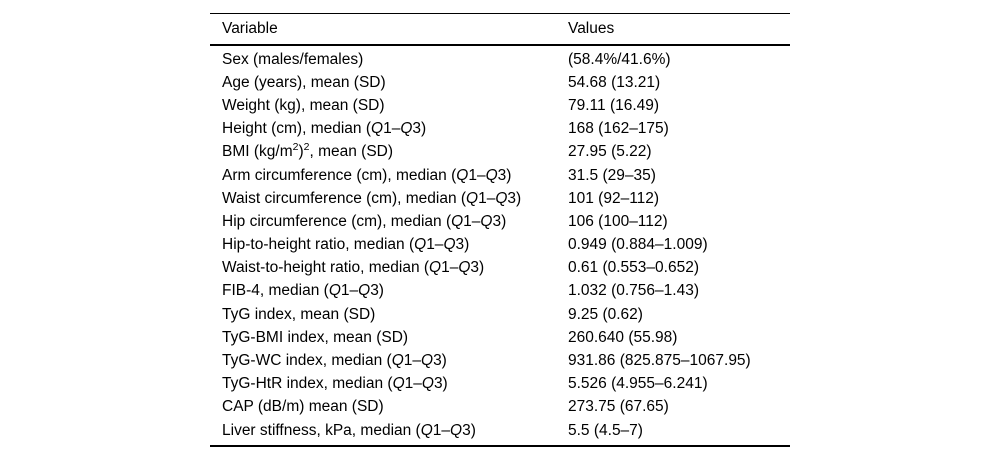  I want to click on column-header-variable: Variable, so click(250, 28).